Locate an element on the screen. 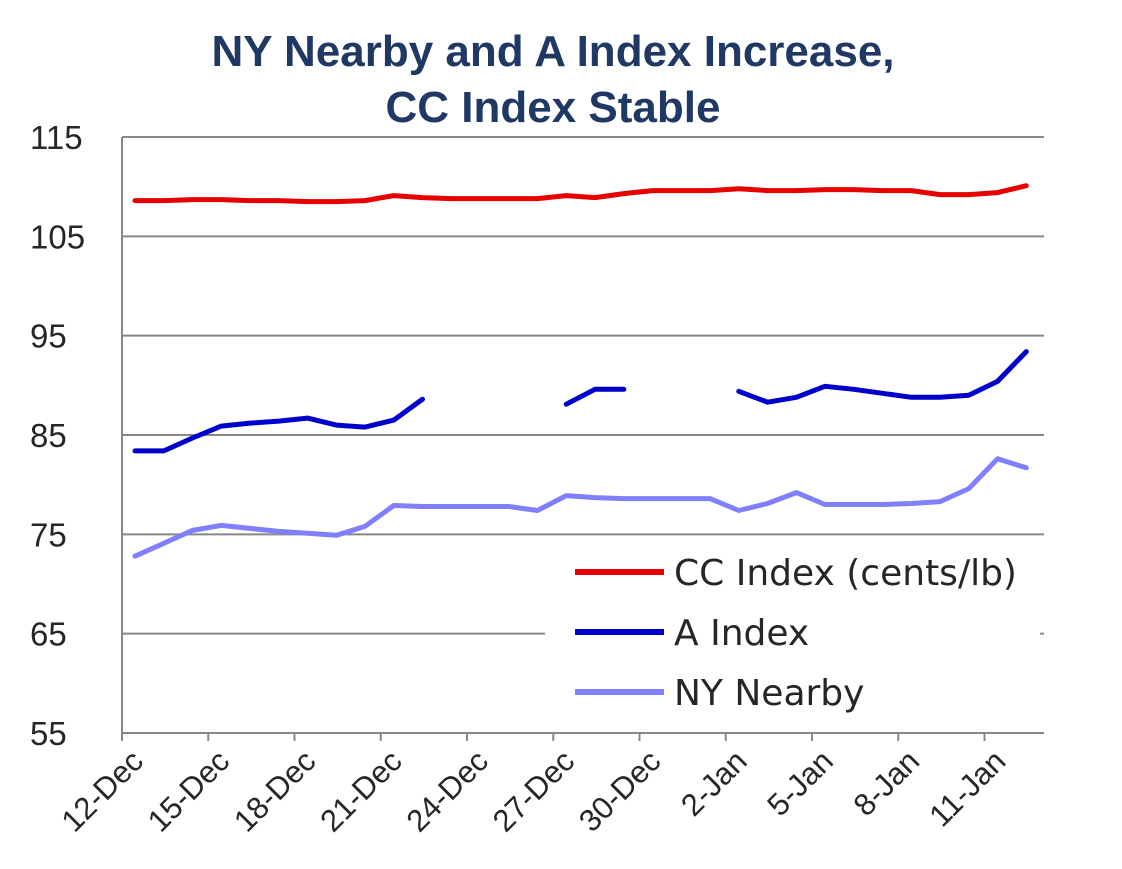 This screenshot has width=1122, height=869. x-tick-label: 15-Dec is located at coordinates (188, 790).